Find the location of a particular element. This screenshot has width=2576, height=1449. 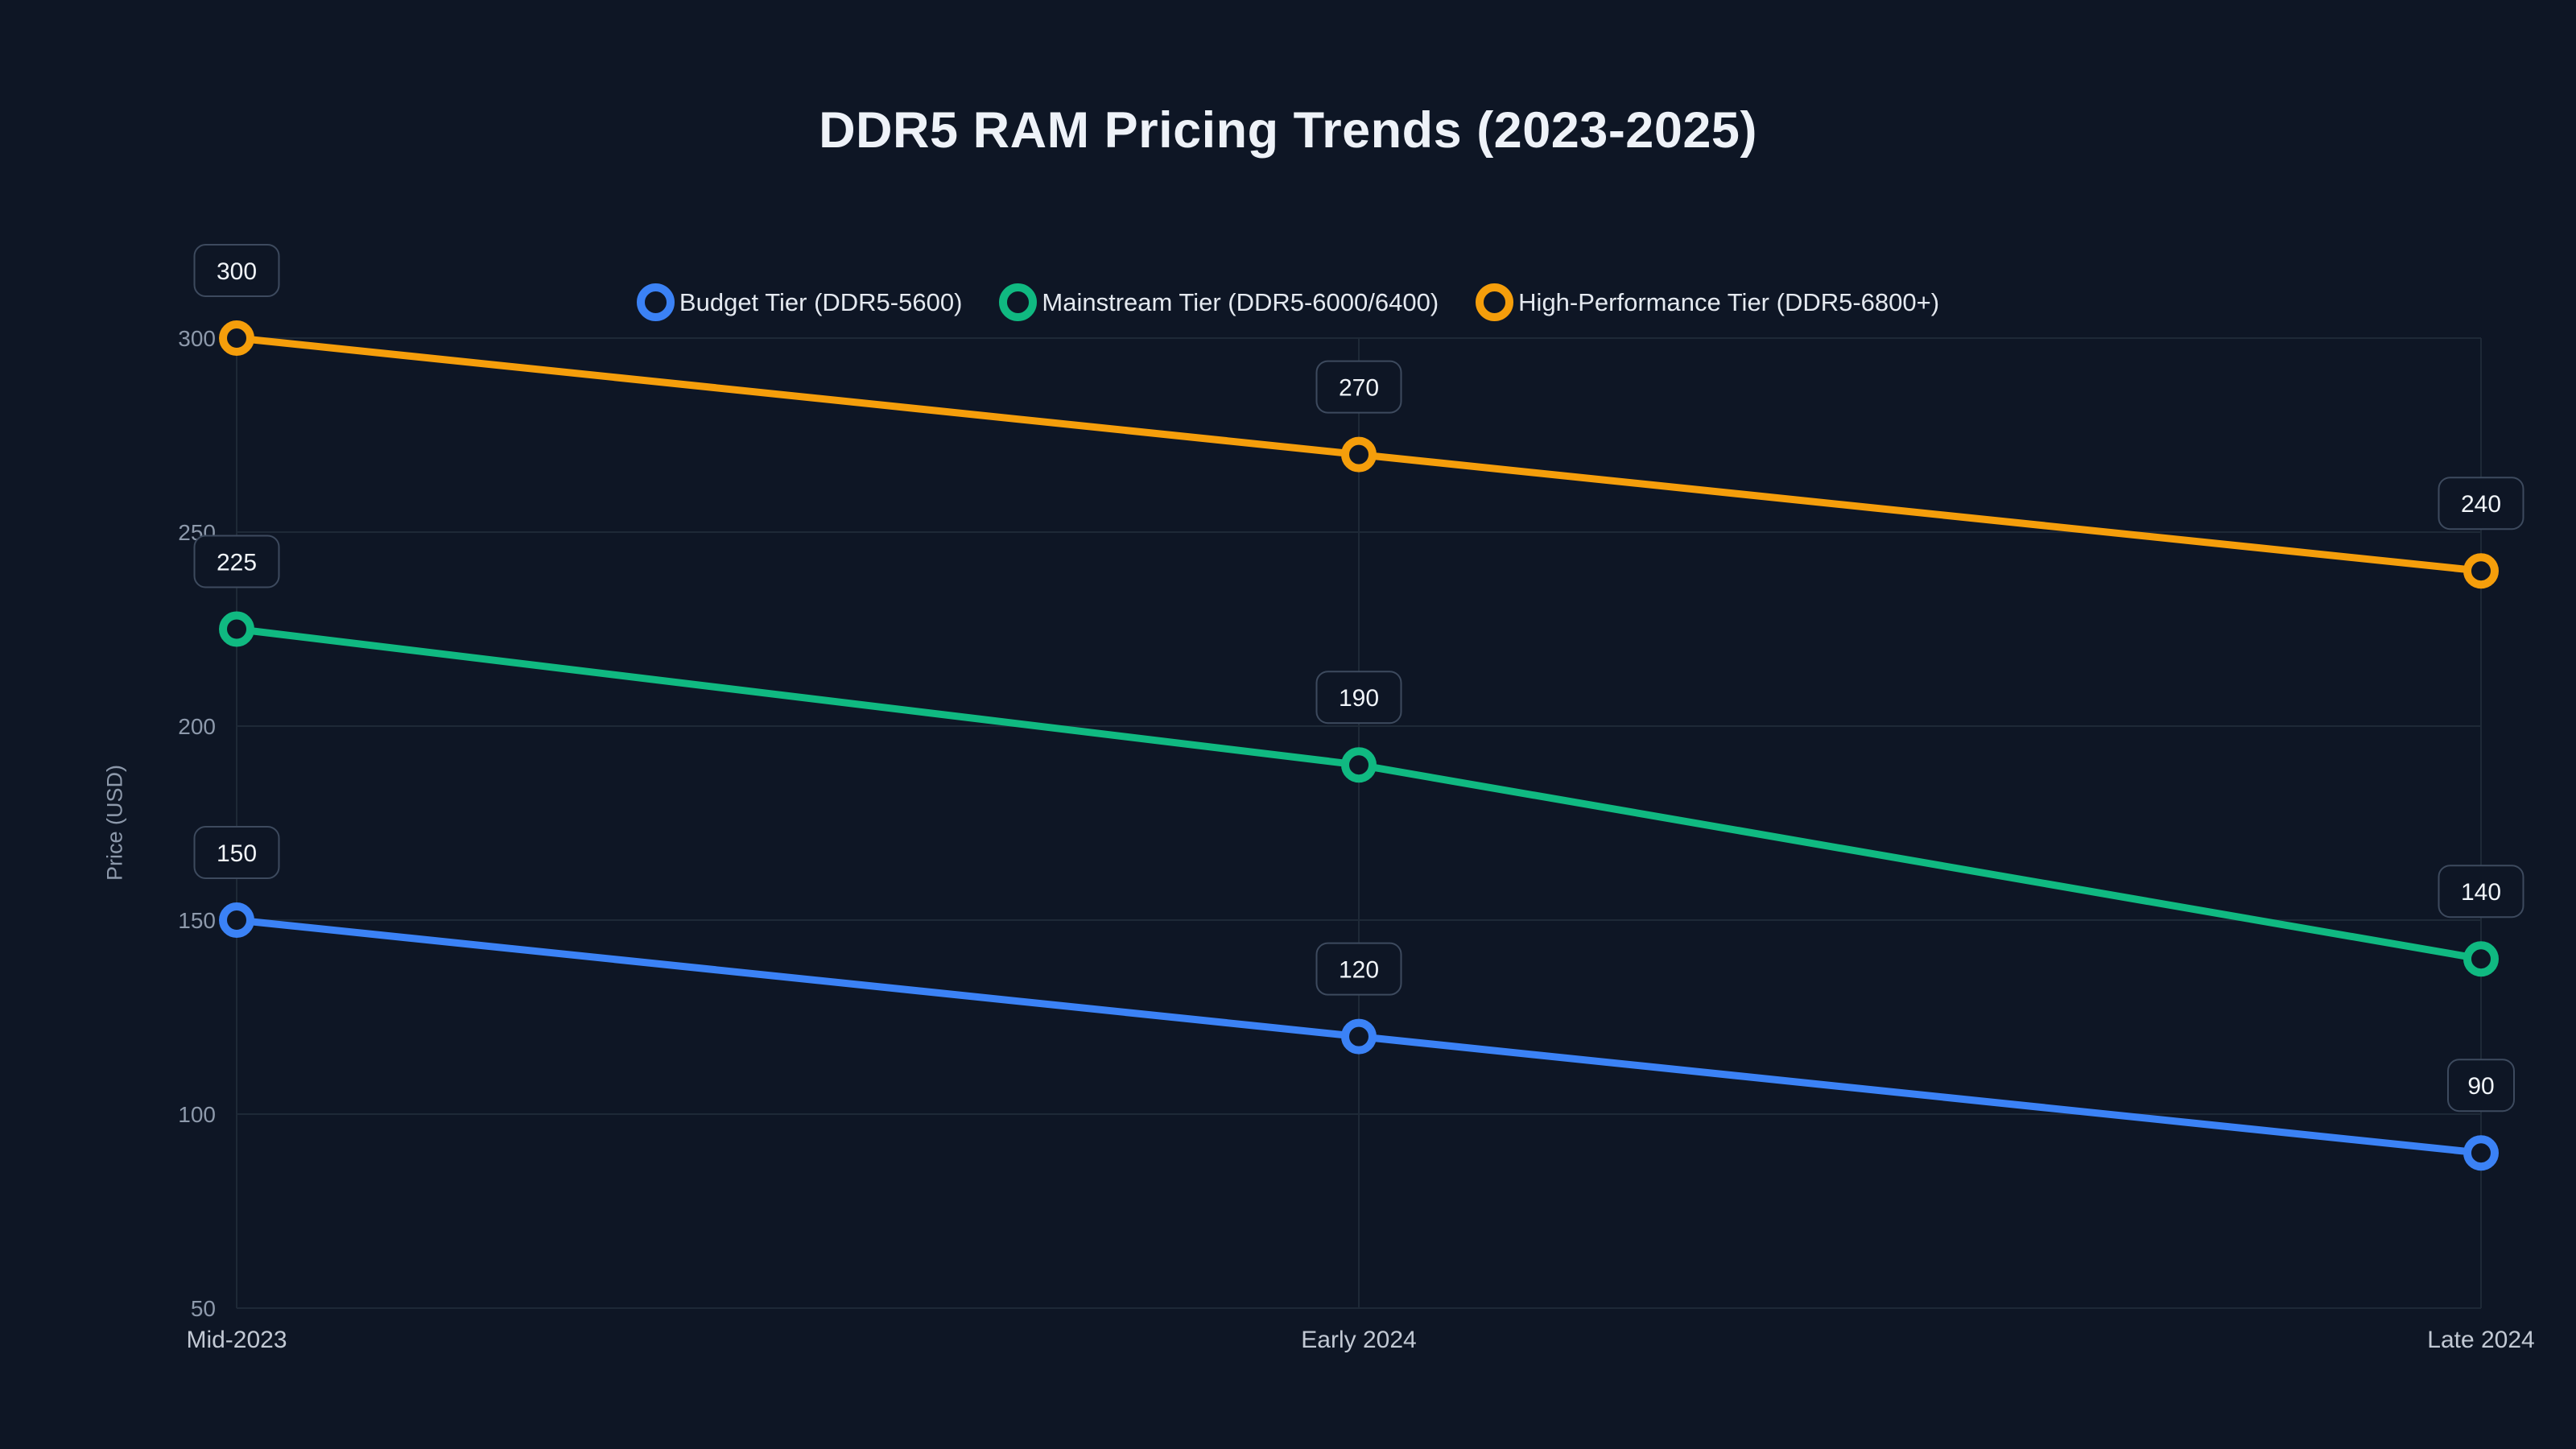

legend-label-high-performance-tier: High-Performance Tier (DDR5-6800+) is located at coordinates (1729, 301).